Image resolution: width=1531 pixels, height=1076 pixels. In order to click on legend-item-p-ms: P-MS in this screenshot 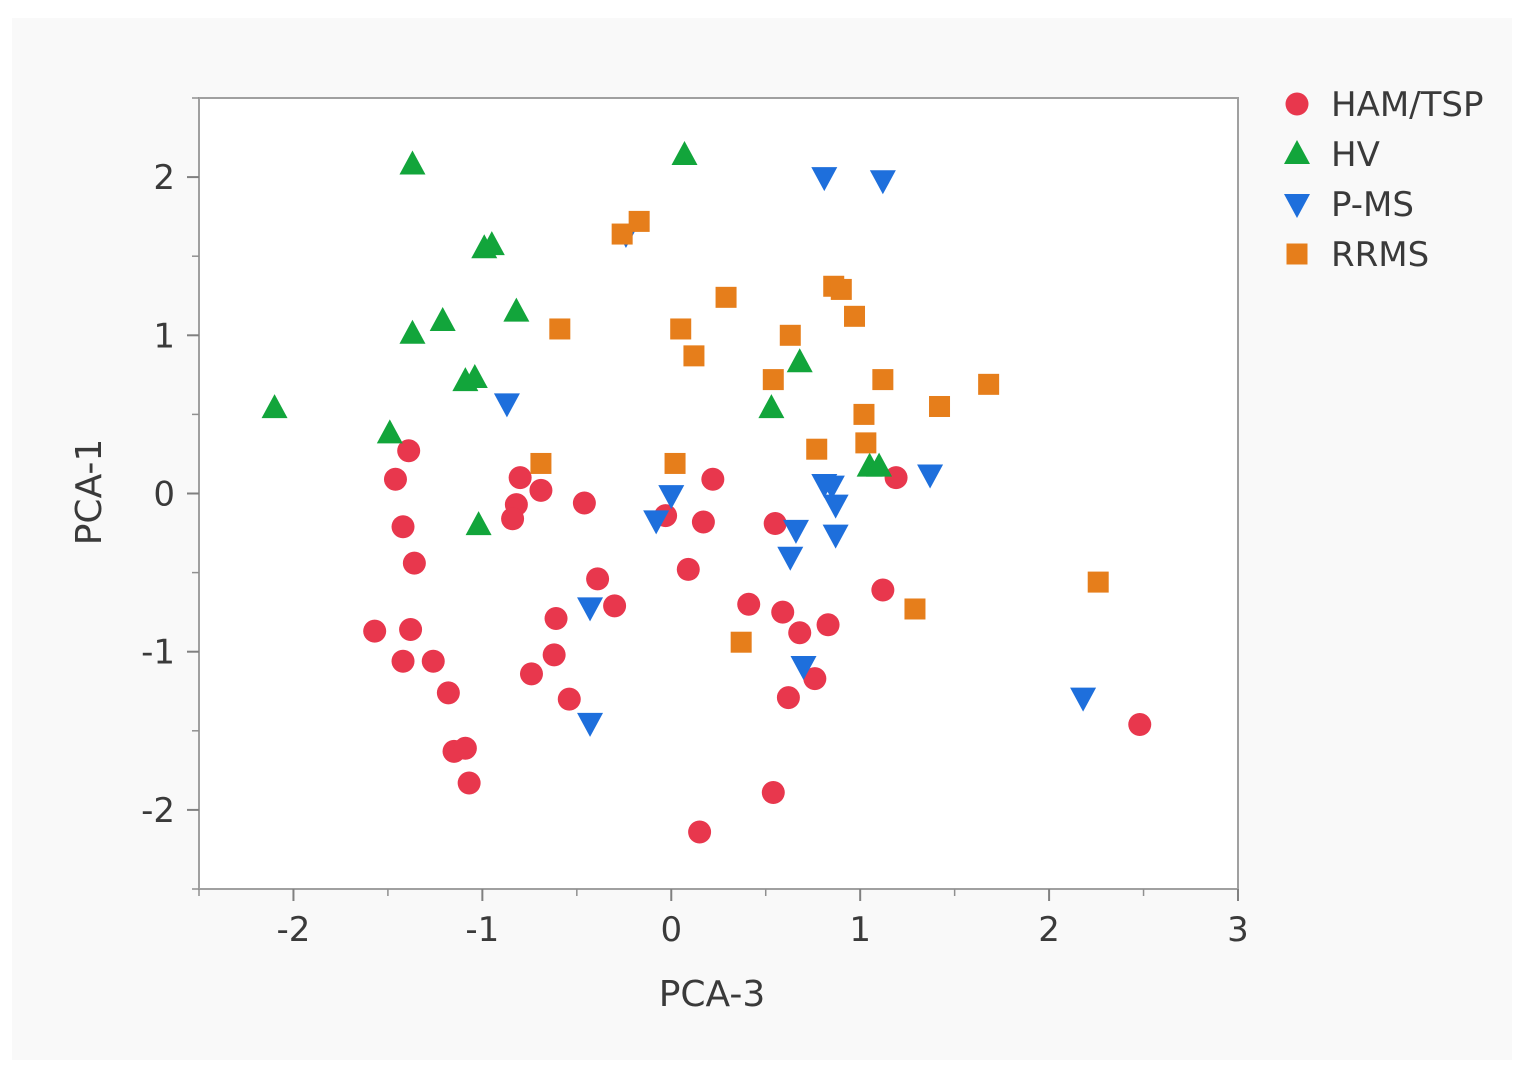, I will do `click(1349, 205)`.